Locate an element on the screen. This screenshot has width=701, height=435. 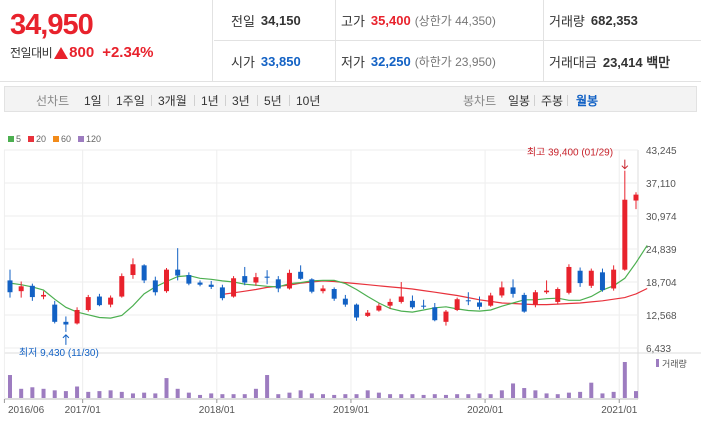
chart-period-toolbar: 선차트 1일 1주일 3개월 1년 3년 5년 10년 봉차트 일봉 주봉 월봉 is located at coordinates (350, 99).